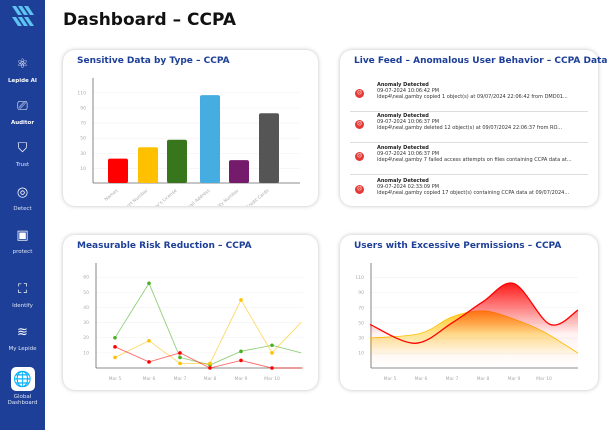  I want to click on user-scan-icon: ⛶, so click(22, 289).